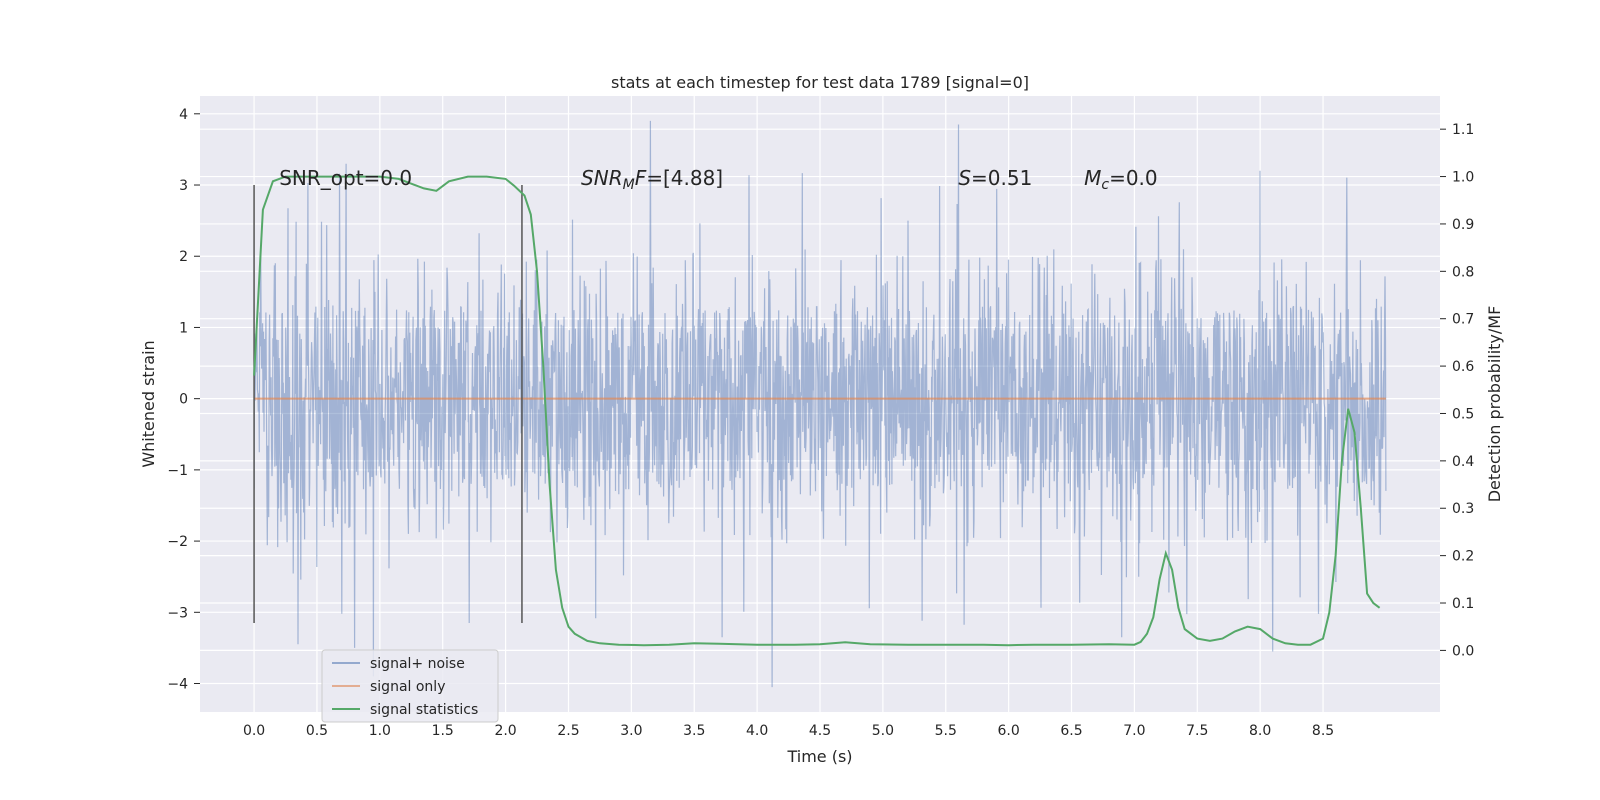  I want to click on y-right-tick-label: 0.0, so click(1463, 651).